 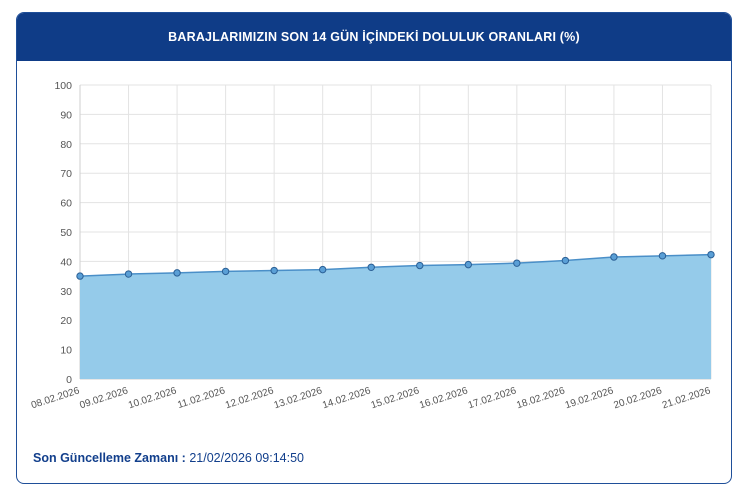 I want to click on y-tick-label: 30, so click(x=66, y=292).